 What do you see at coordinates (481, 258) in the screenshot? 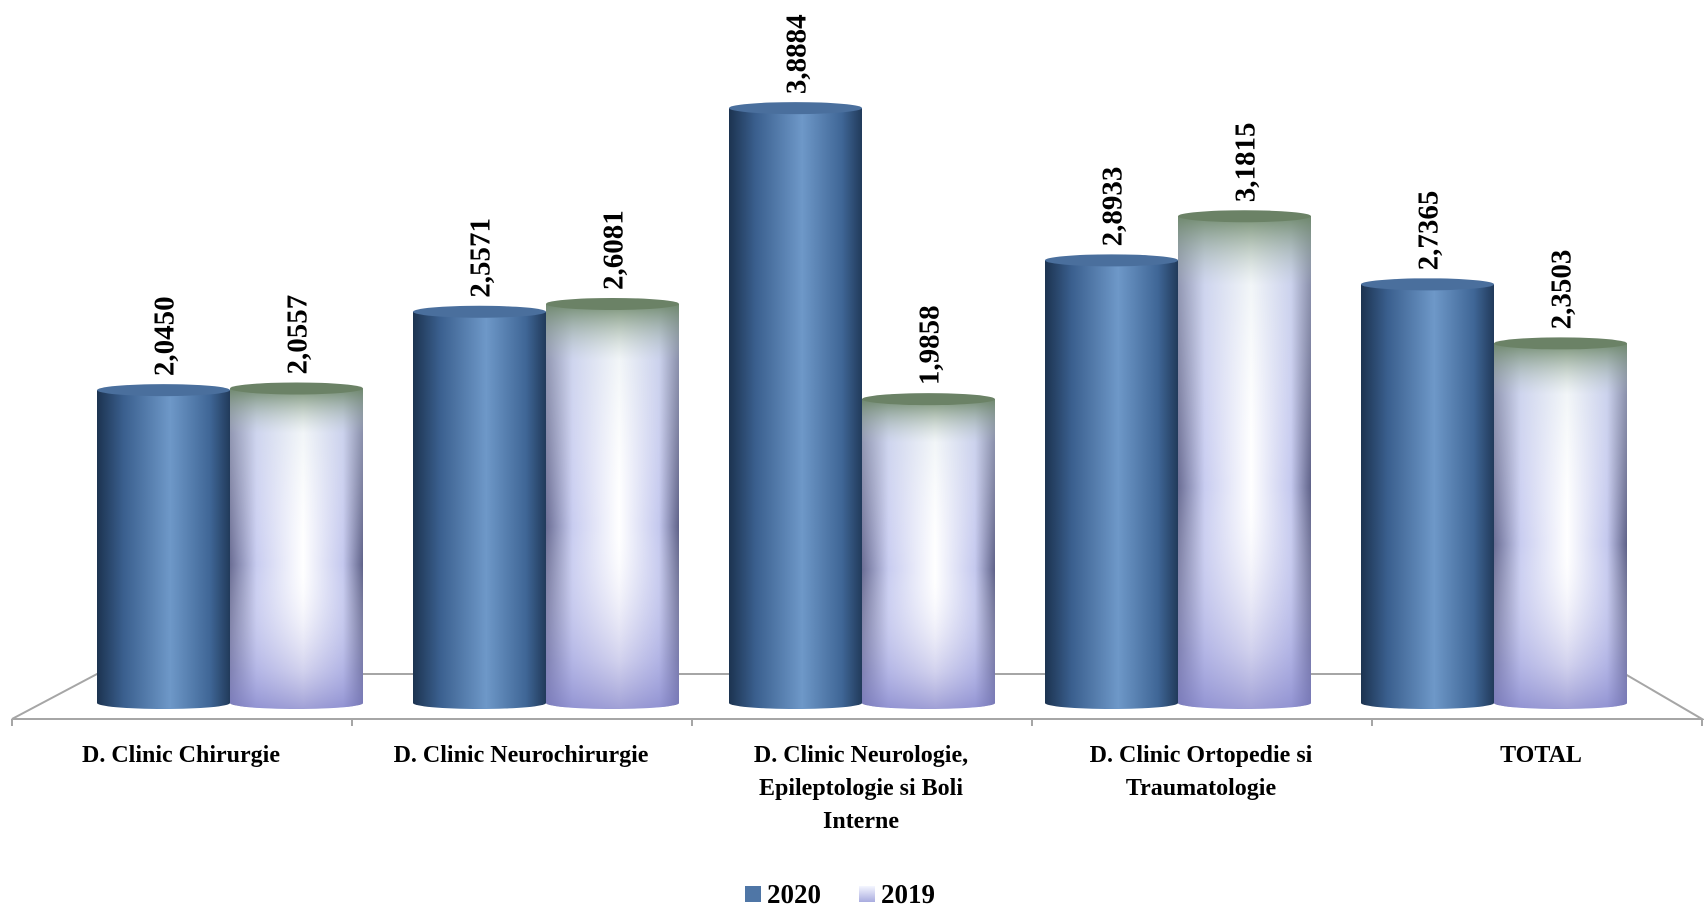
I see `value-label-2020-1: 2,5571` at bounding box center [481, 258].